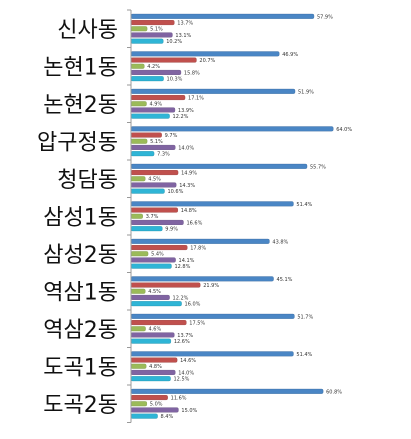 This screenshot has width=411, height=439. I want to click on category-label: 논현2동, so click(80, 105).